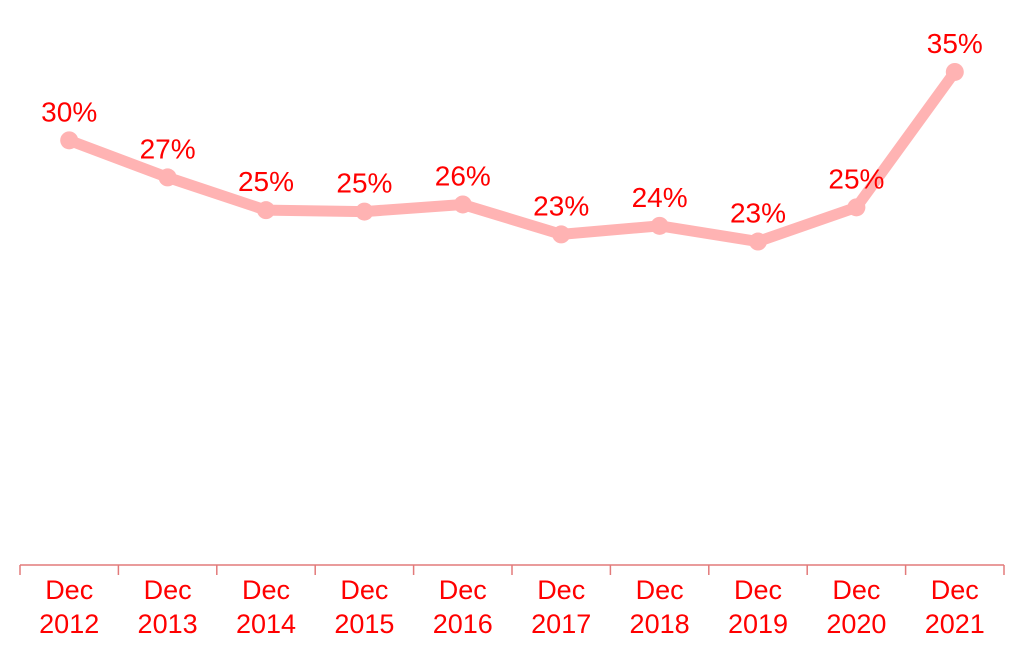  What do you see at coordinates (758, 607) in the screenshot?
I see `x-tick-label: Dec 2019` at bounding box center [758, 607].